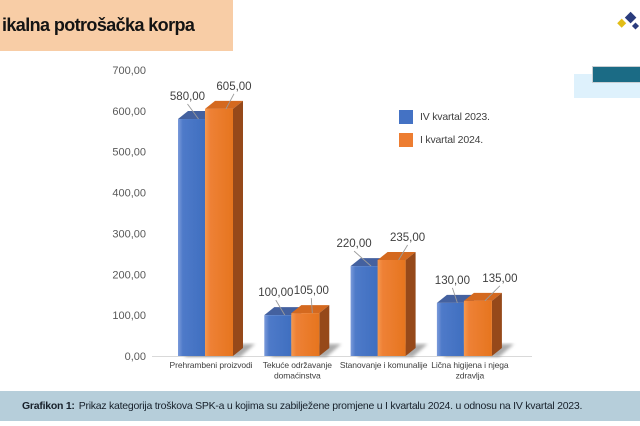  I want to click on legend-item-q4-2023: IV kvartal 2023., so click(444, 117).